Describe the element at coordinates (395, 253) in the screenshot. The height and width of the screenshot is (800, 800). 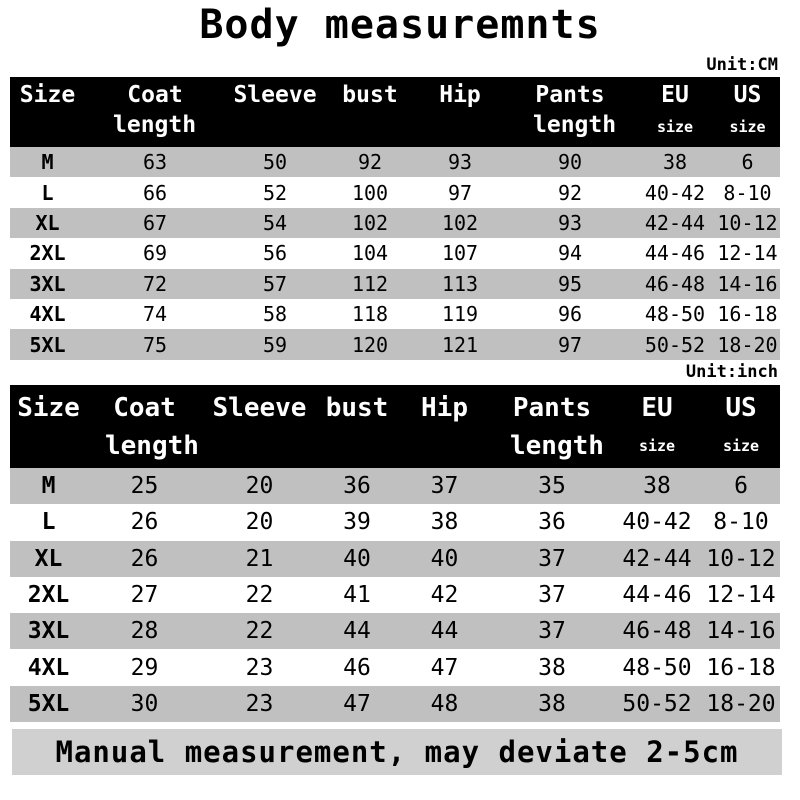
I see `table-row: 2XL 69 56 104 107 94 44-46 12-14` at that location.